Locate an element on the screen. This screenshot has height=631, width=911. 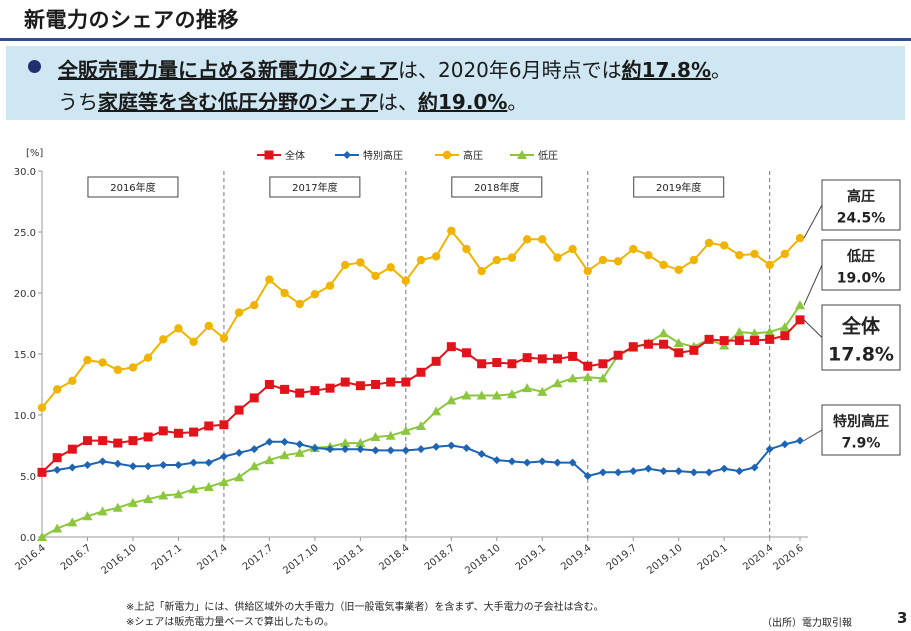
x-tick-label: 2019.7 is located at coordinates (622, 558).